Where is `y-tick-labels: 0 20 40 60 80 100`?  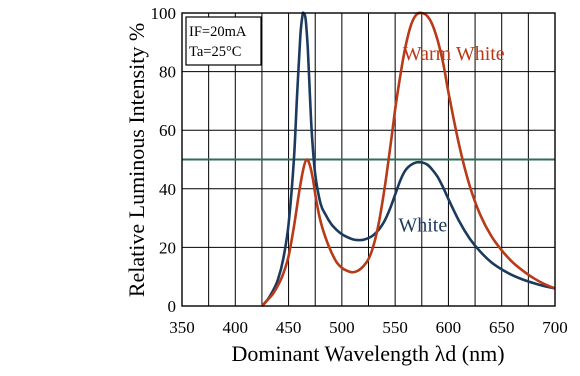 y-tick-labels: 0 20 40 60 80 100 is located at coordinates (164, 160).